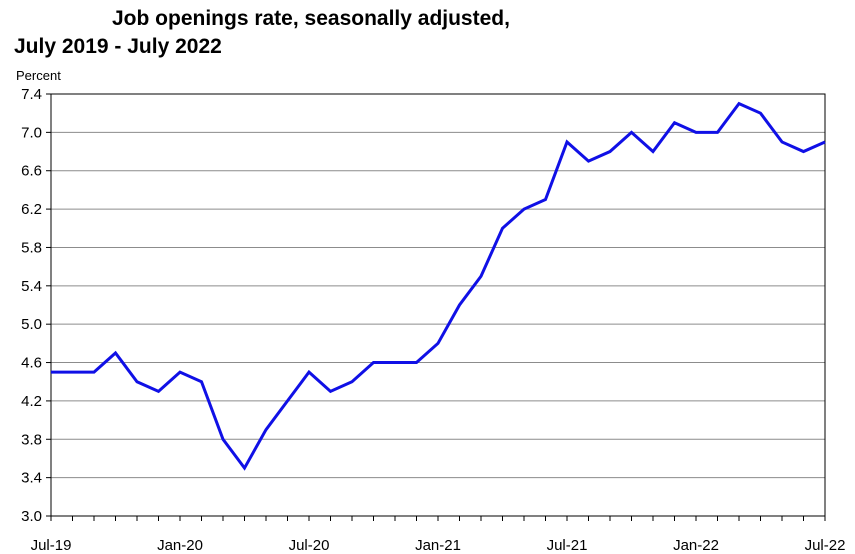 Image resolution: width=855 pixels, height=554 pixels. Describe the element at coordinates (31, 247) in the screenshot. I see `y-tick-label: 5.8` at that location.